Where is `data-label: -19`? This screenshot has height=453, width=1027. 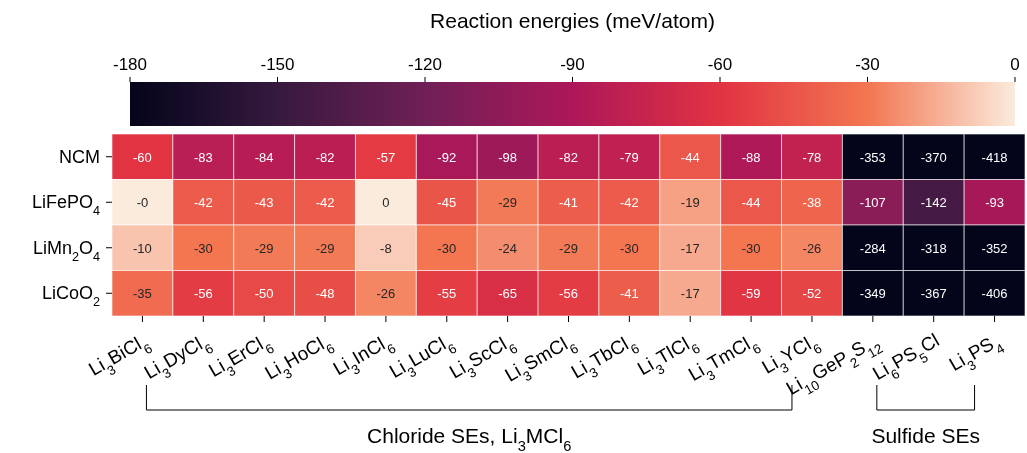 data-label: -19 is located at coordinates (690, 203).